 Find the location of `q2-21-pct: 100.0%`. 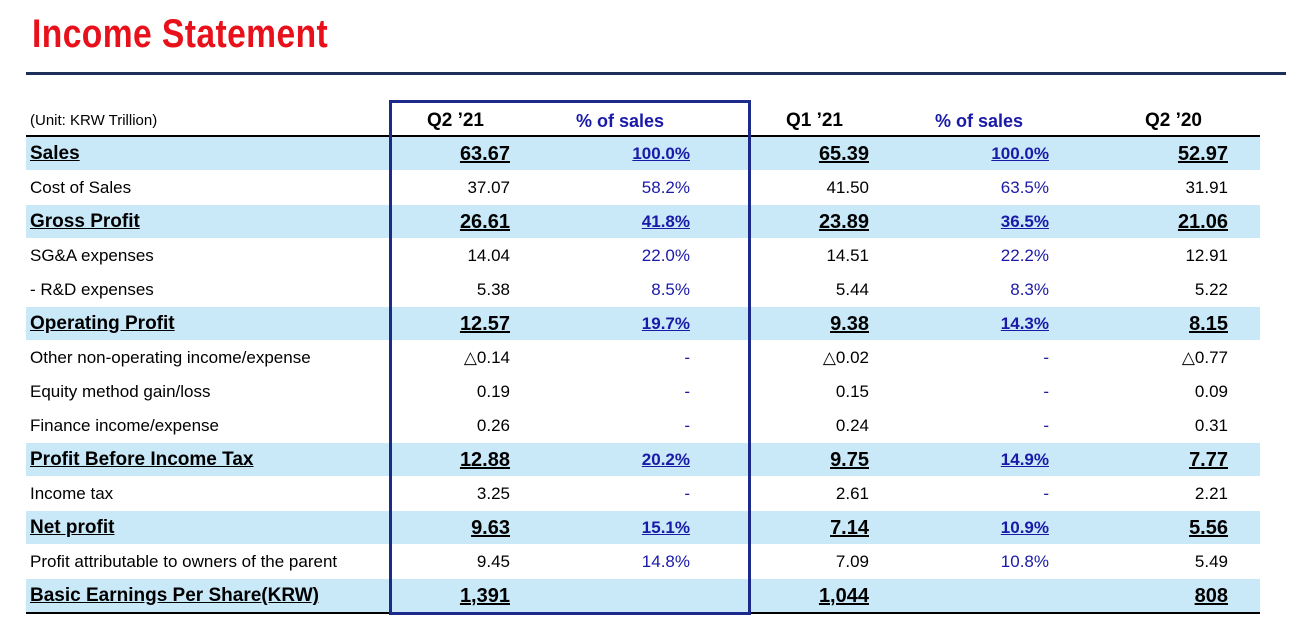

q2-21-pct: 100.0% is located at coordinates (661, 153).